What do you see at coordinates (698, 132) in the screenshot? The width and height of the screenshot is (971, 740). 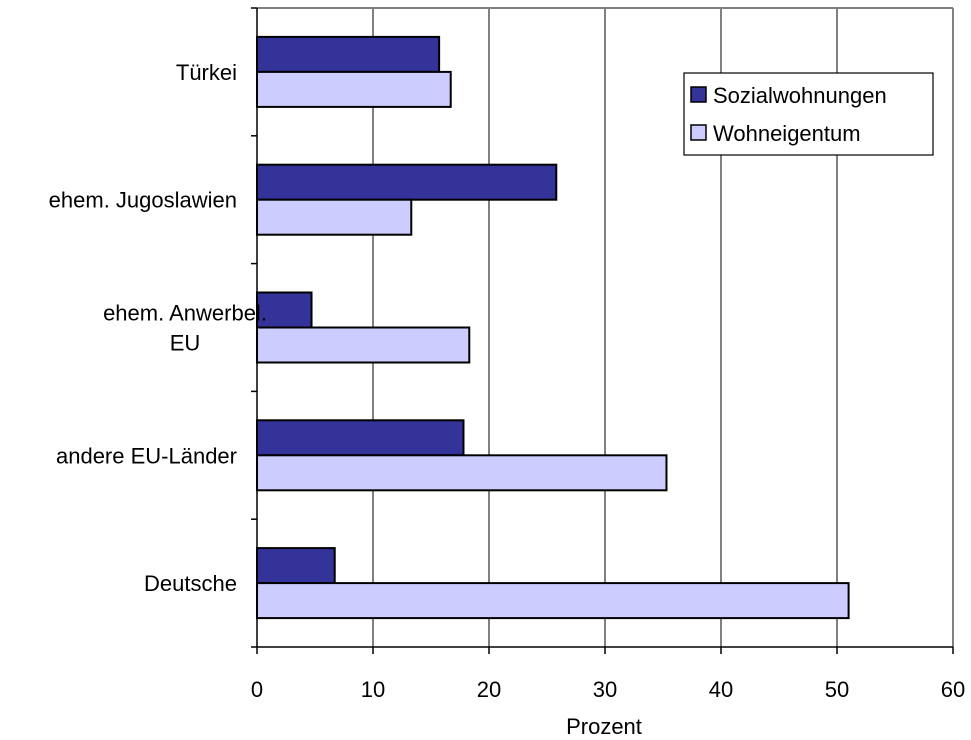 I see `legend-swatch-wohneigentum` at bounding box center [698, 132].